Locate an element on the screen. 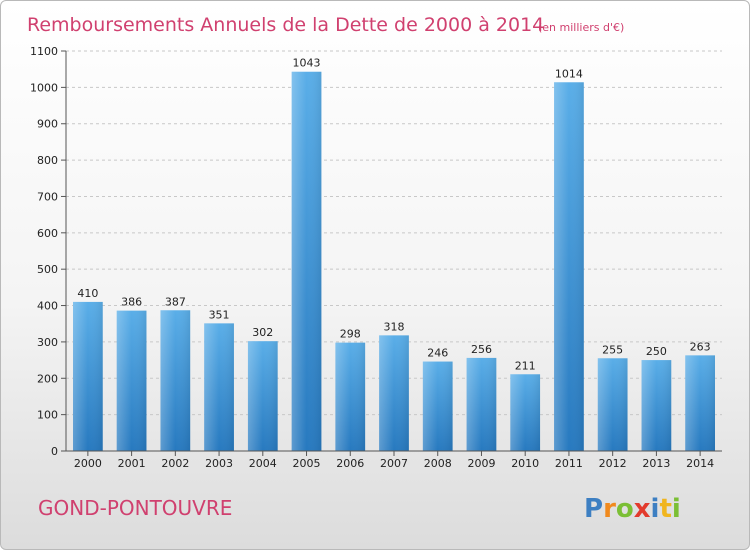  y-tick-label: 1000 is located at coordinates (44, 87).